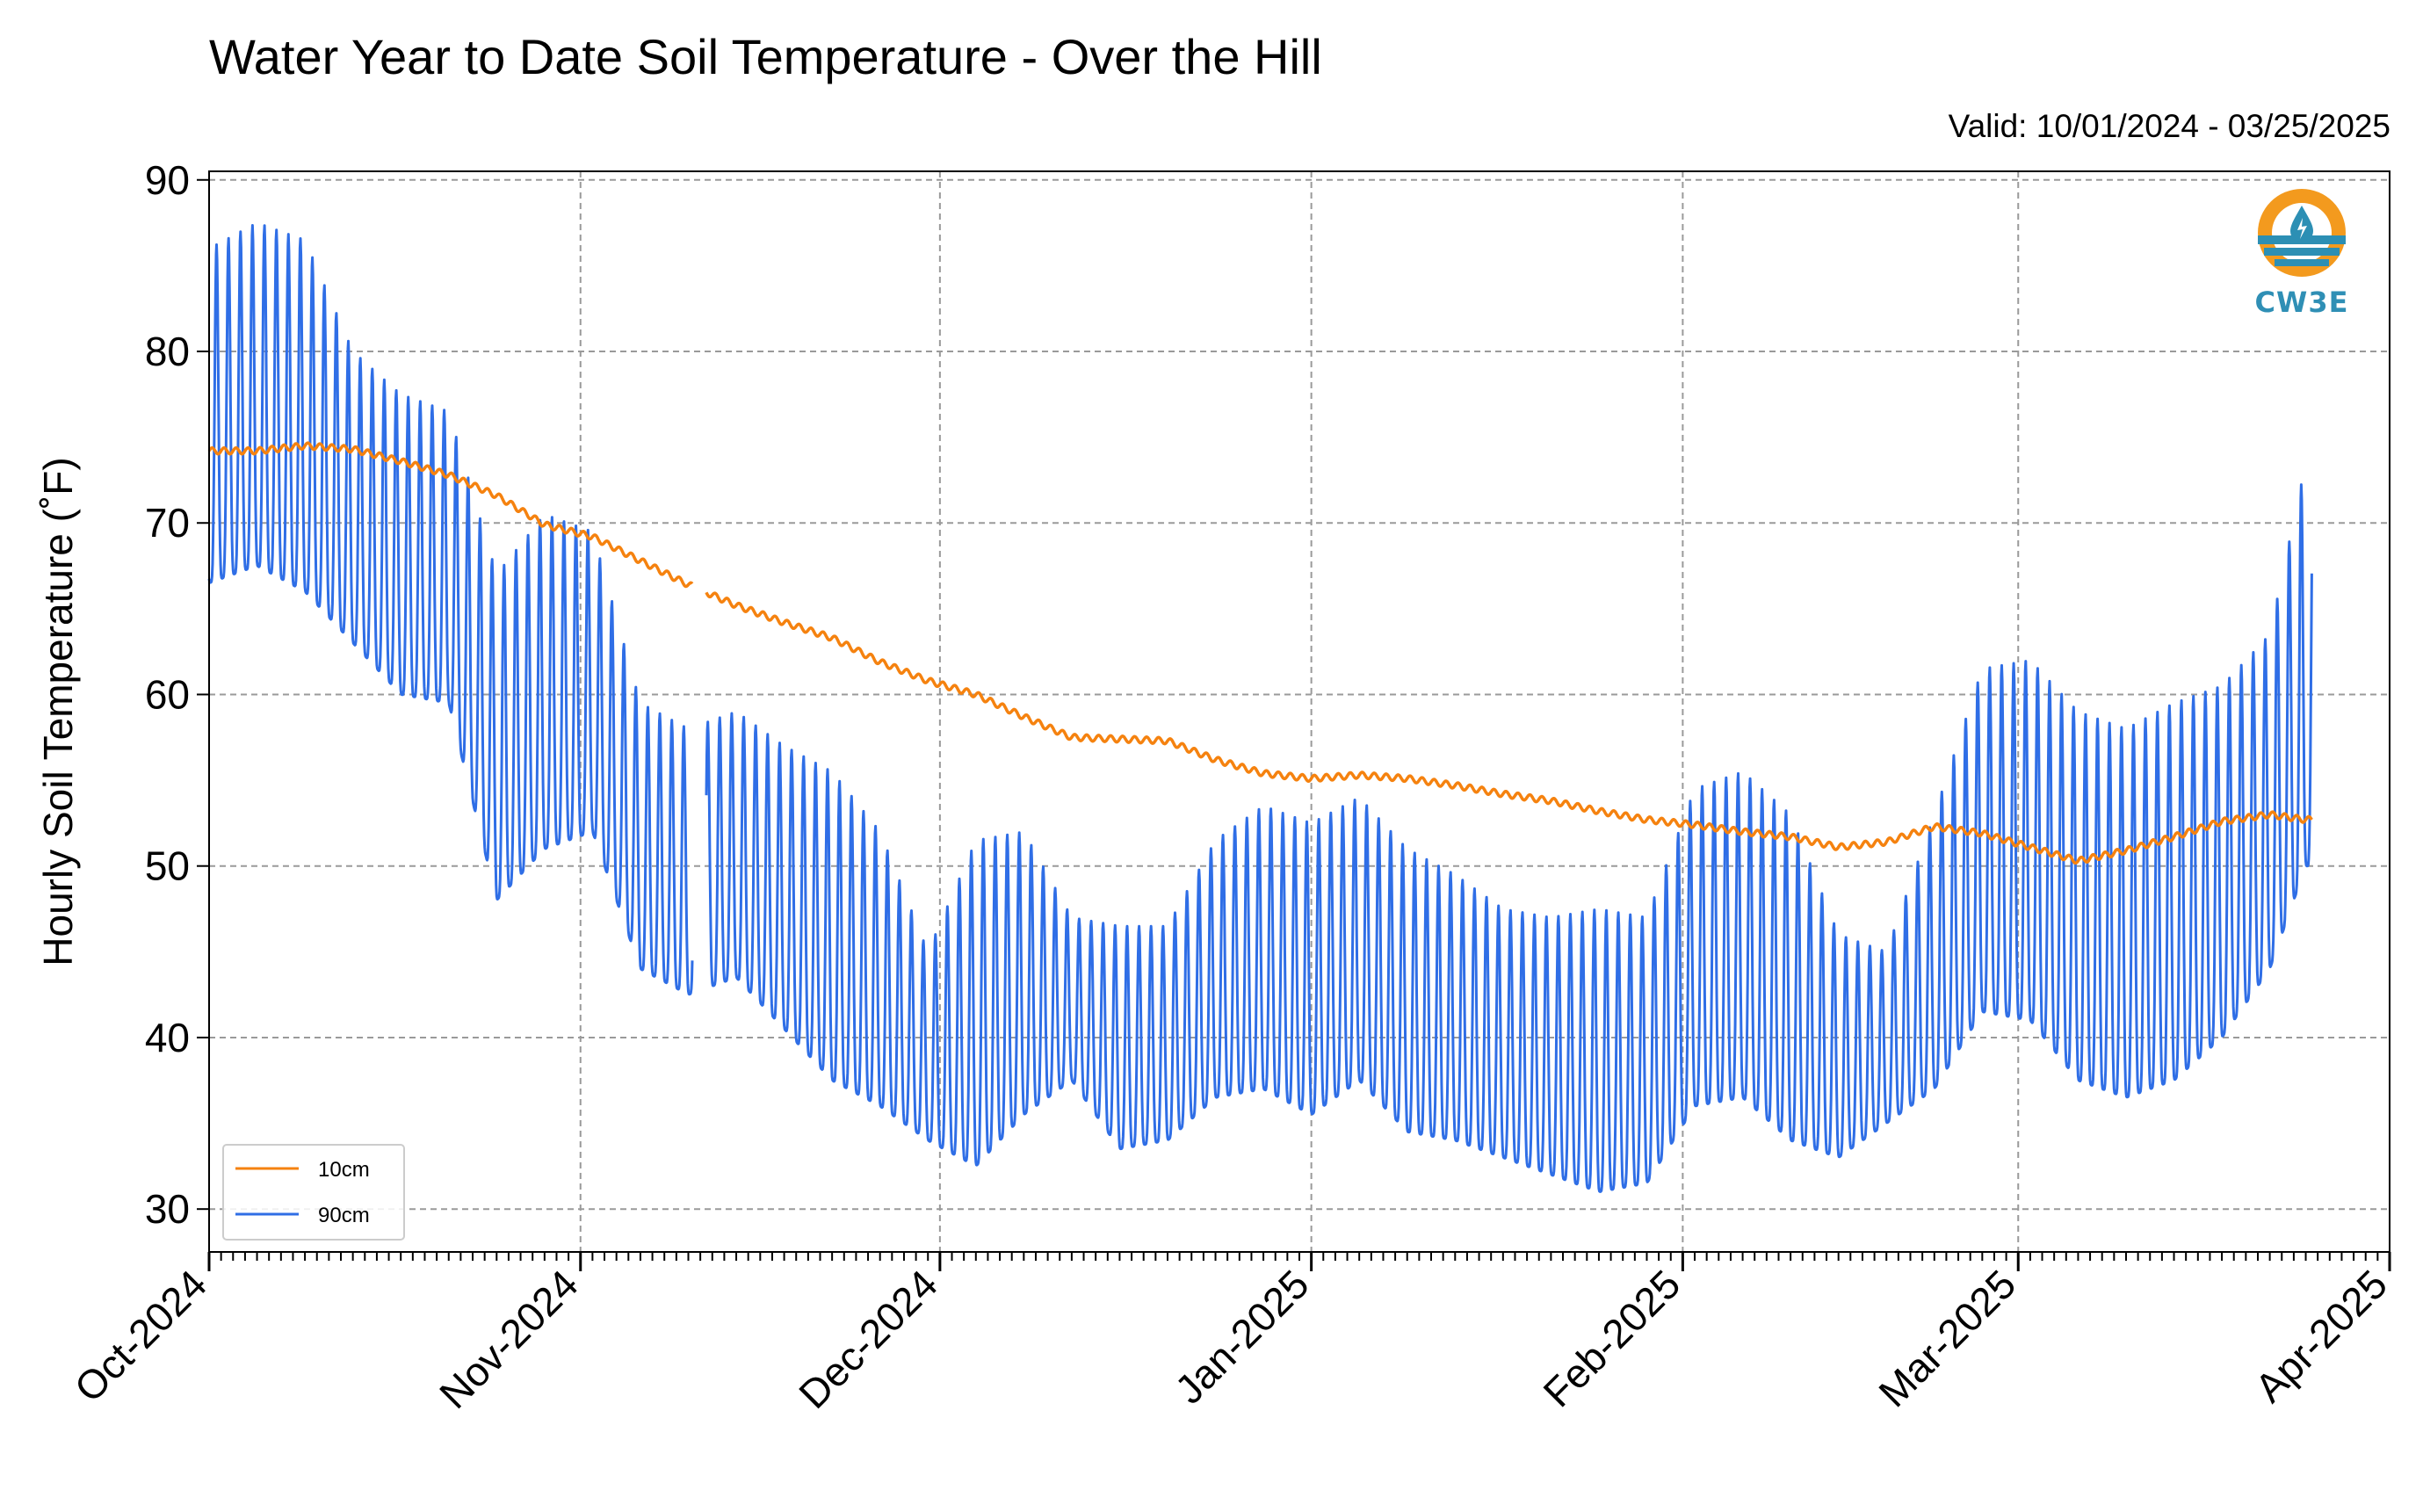 Image resolution: width=2423 pixels, height=1512 pixels. I want to click on y-axis-label: Hourly Soil Temperature (˚F), so click(58, 711).